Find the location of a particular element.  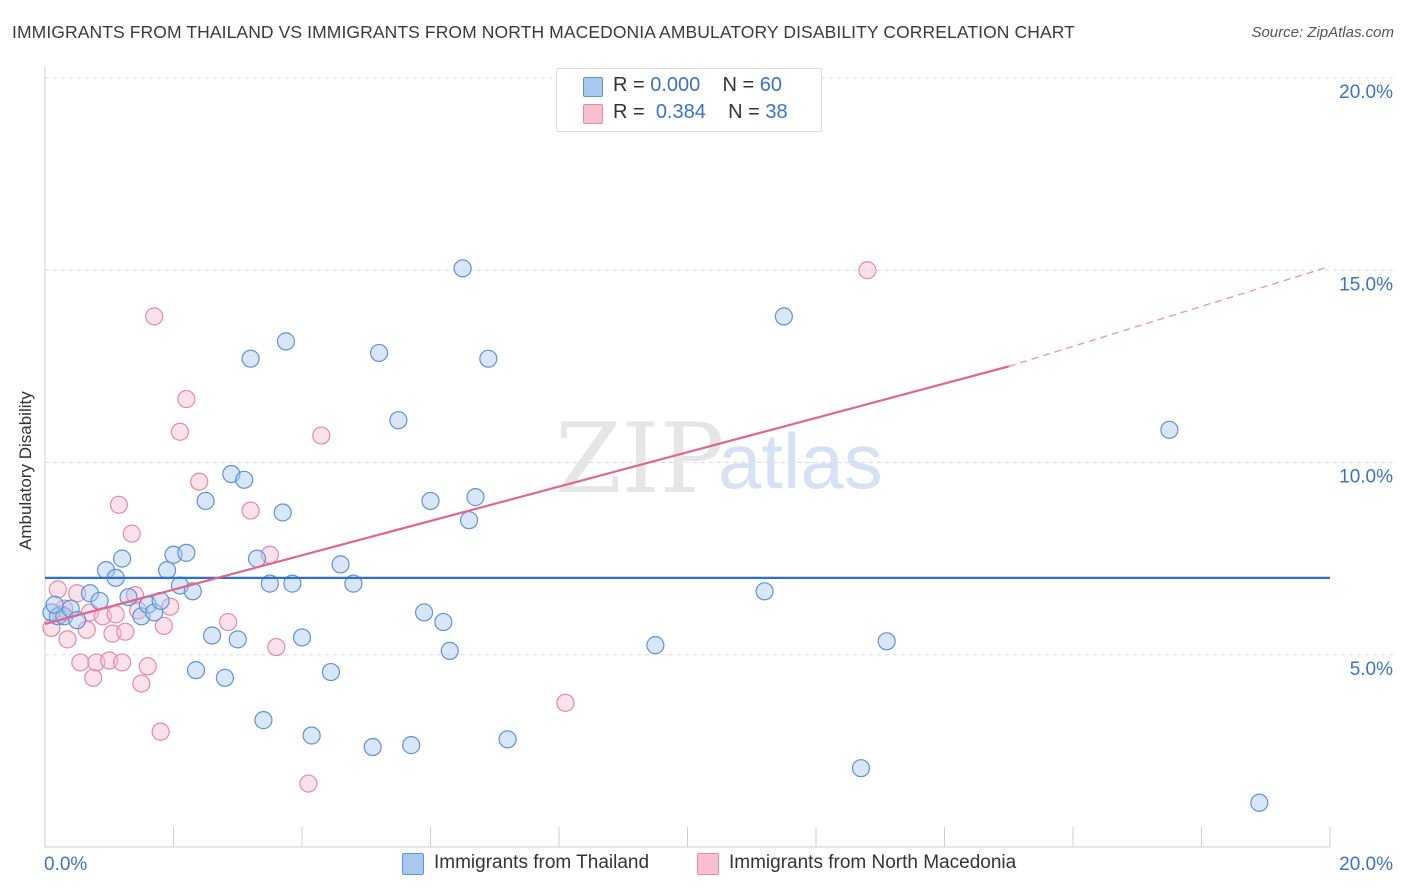

bottom-legend-label-thailand: Immigrants from Thailand is located at coordinates (542, 862).